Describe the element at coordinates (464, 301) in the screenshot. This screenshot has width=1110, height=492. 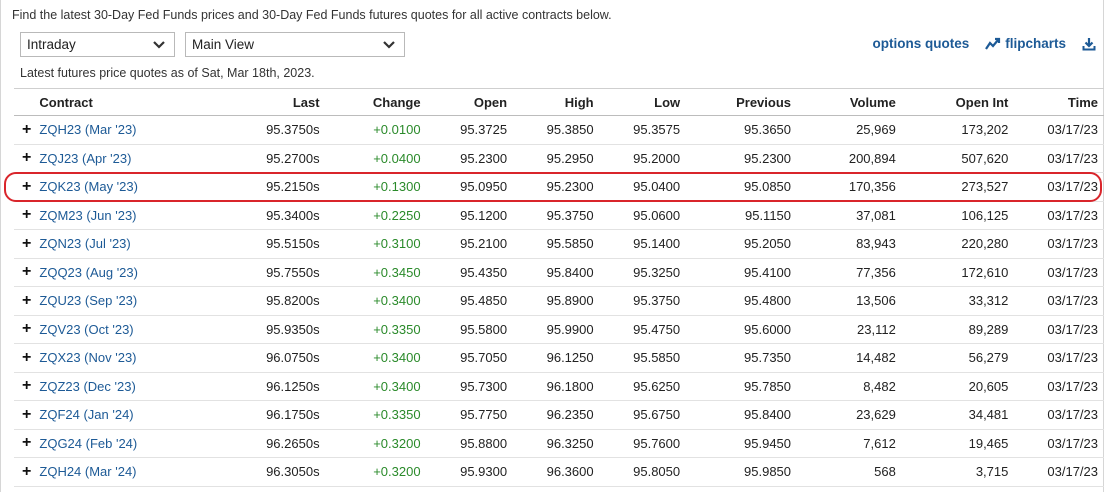
I see `open-cell: 95.4850` at that location.